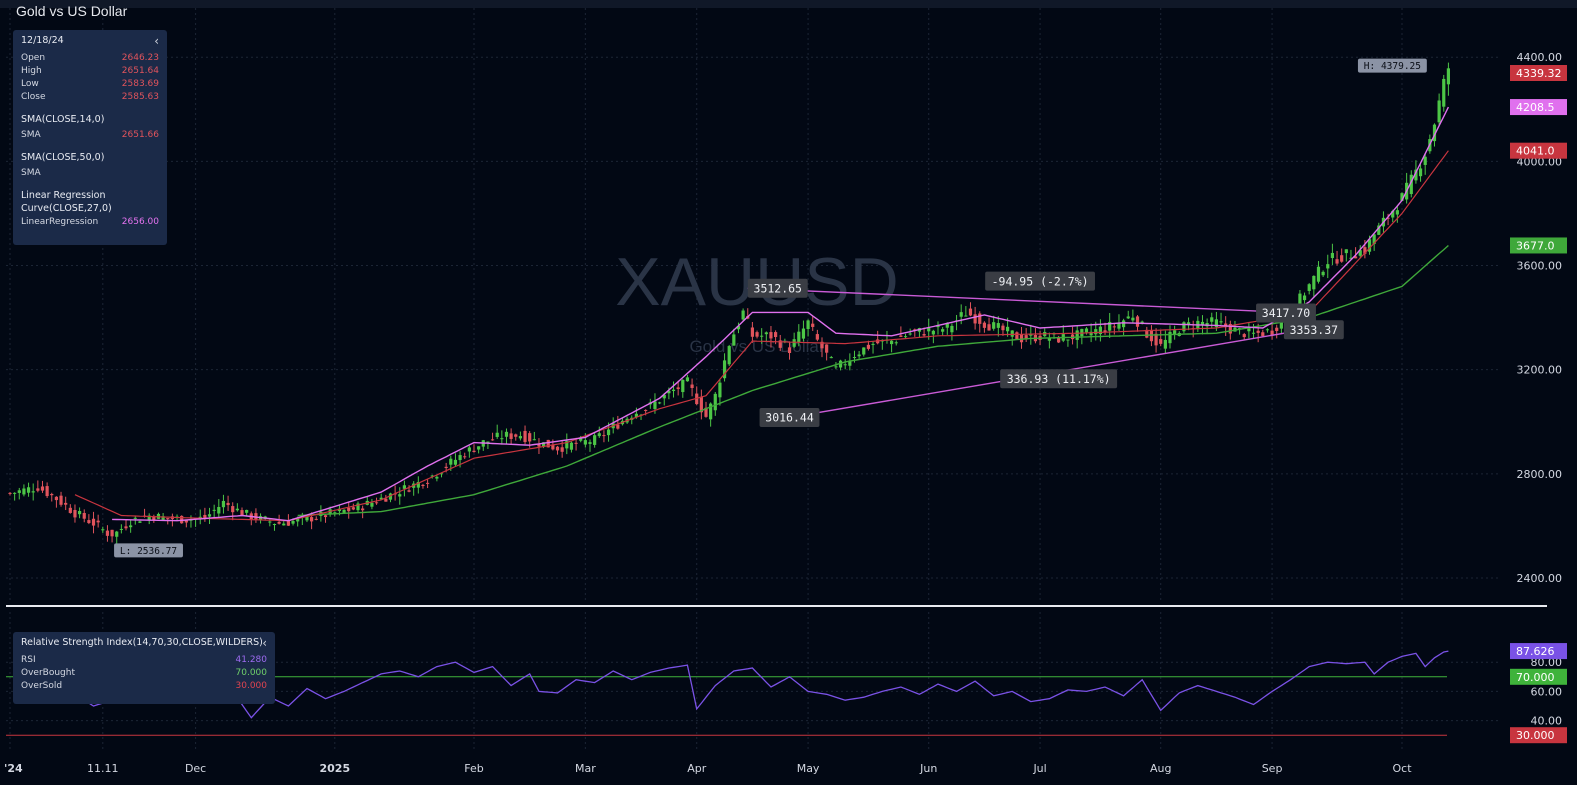 This screenshot has height=785, width=1577. I want to click on price-marker-text: 4208.5, so click(1535, 107).